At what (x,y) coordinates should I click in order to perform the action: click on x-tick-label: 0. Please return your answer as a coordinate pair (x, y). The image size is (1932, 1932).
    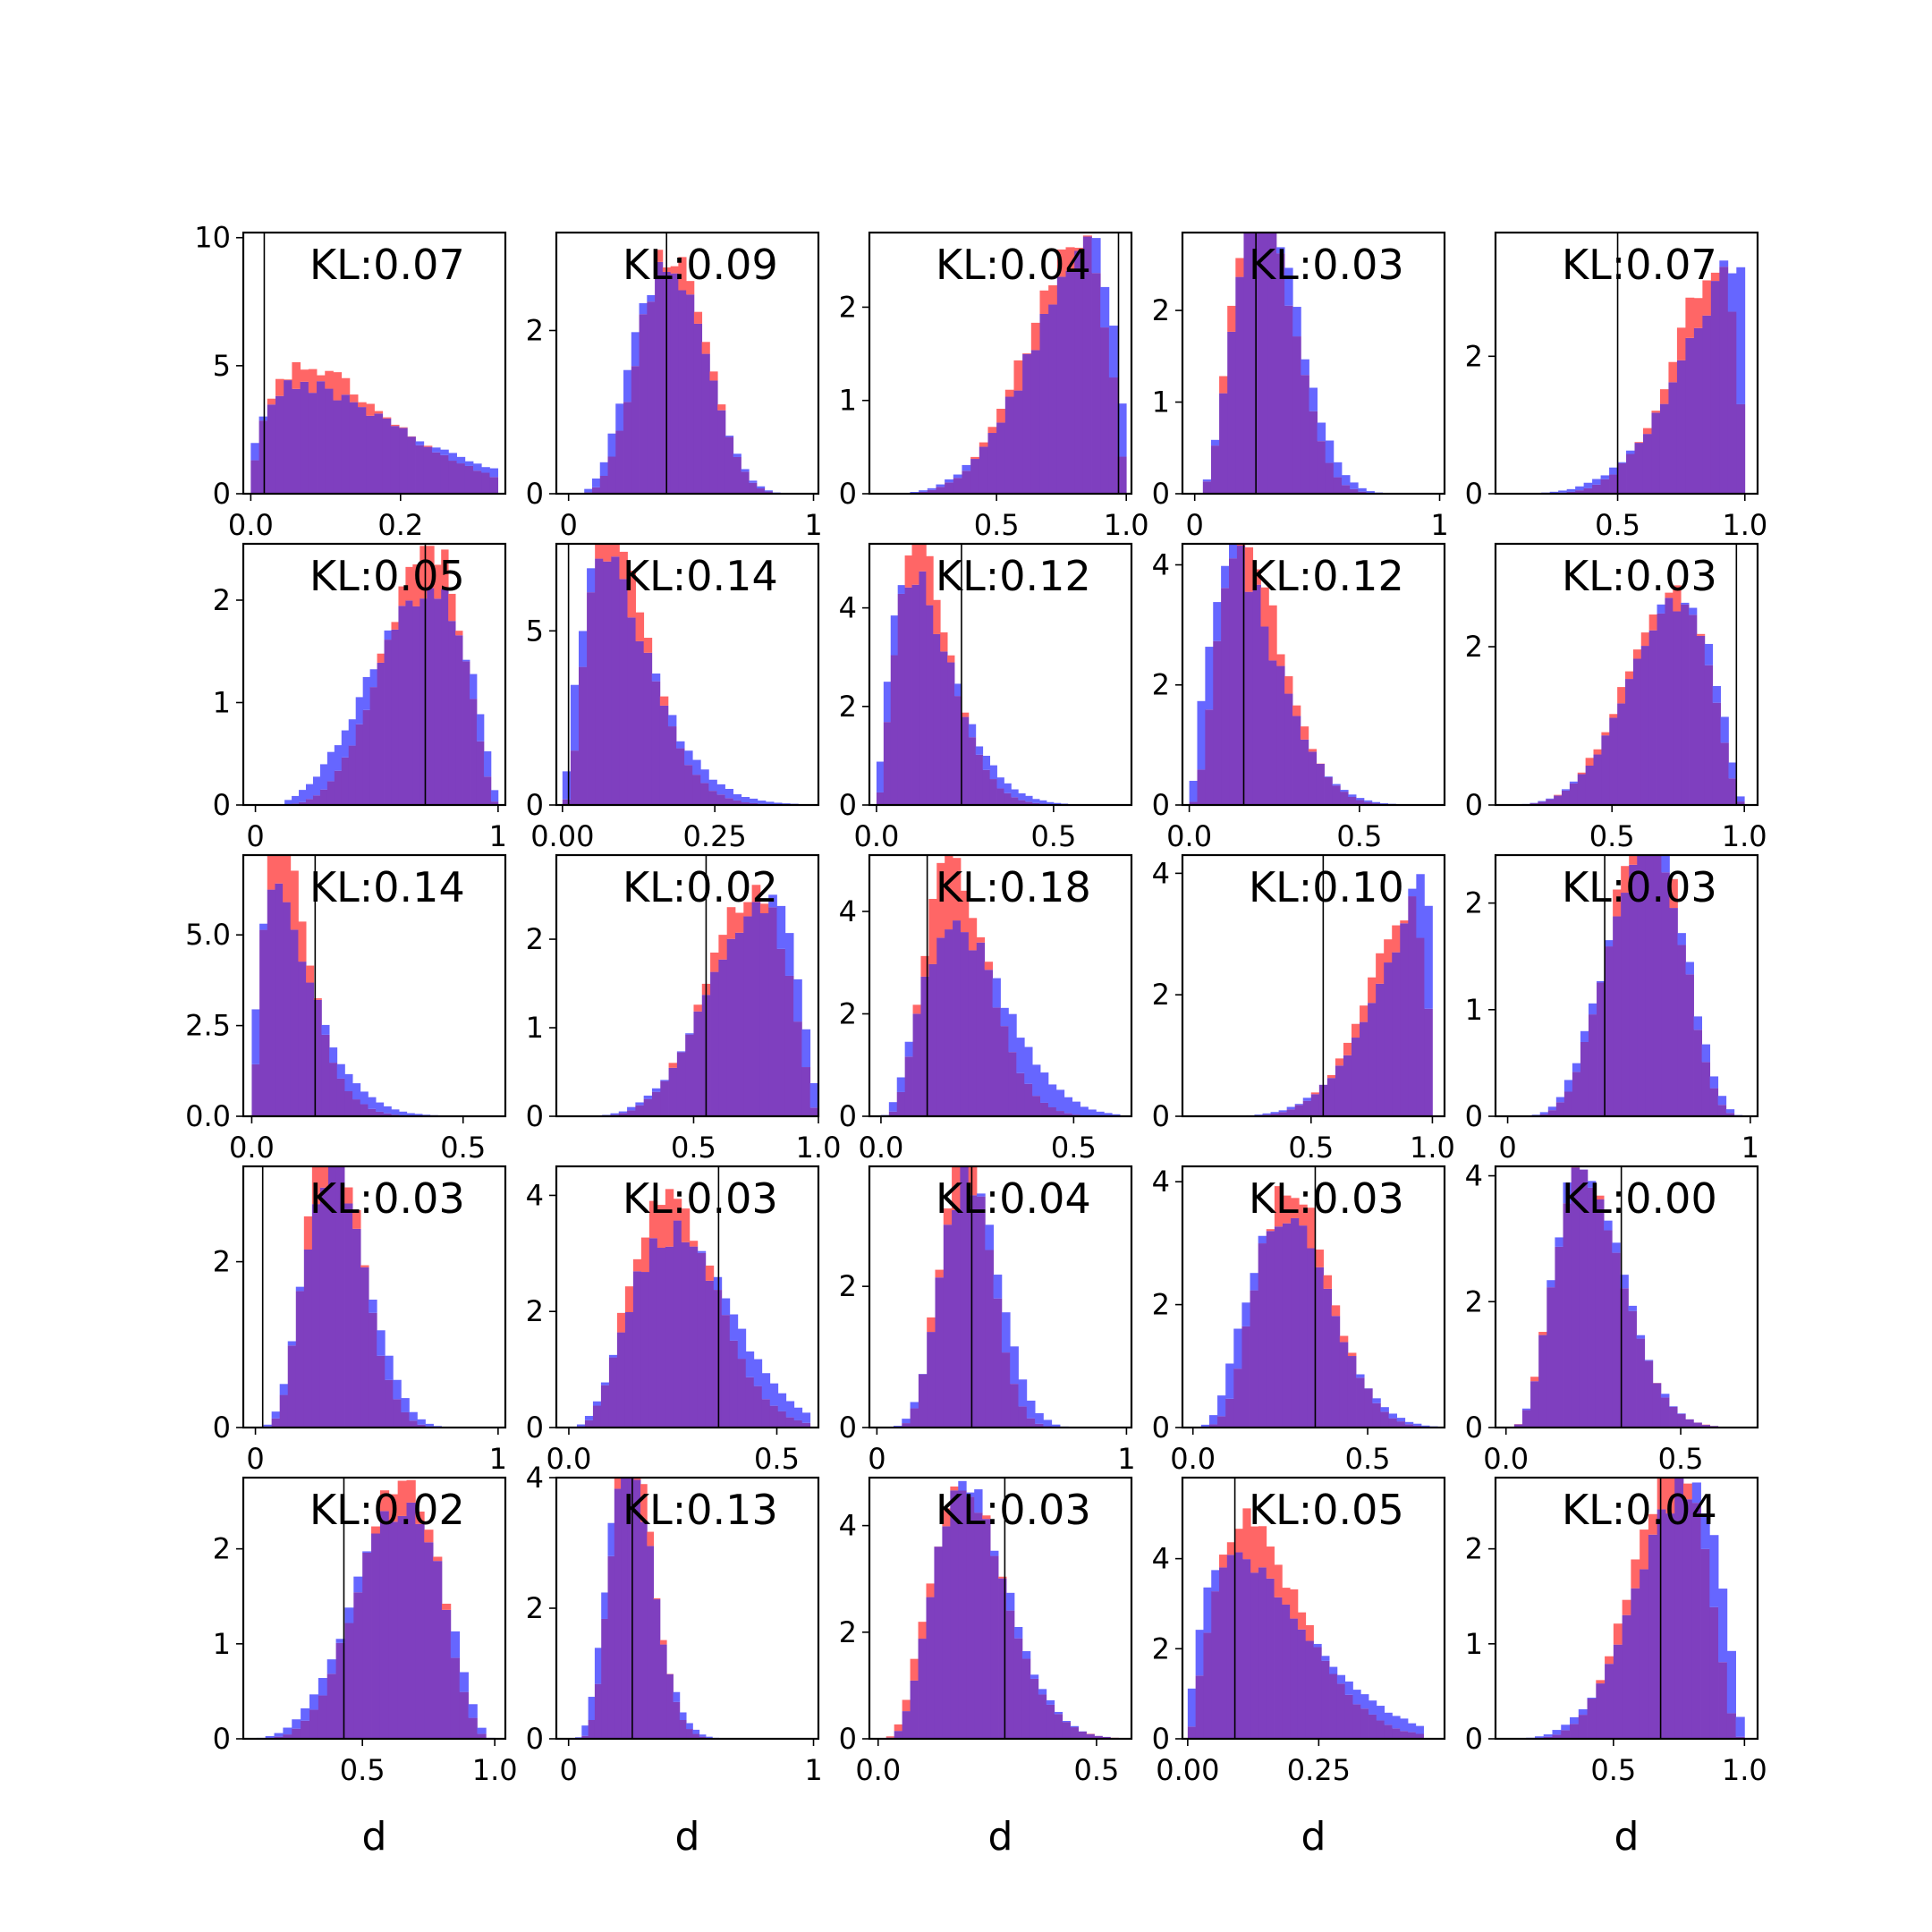
    Looking at the image, I should click on (877, 1459).